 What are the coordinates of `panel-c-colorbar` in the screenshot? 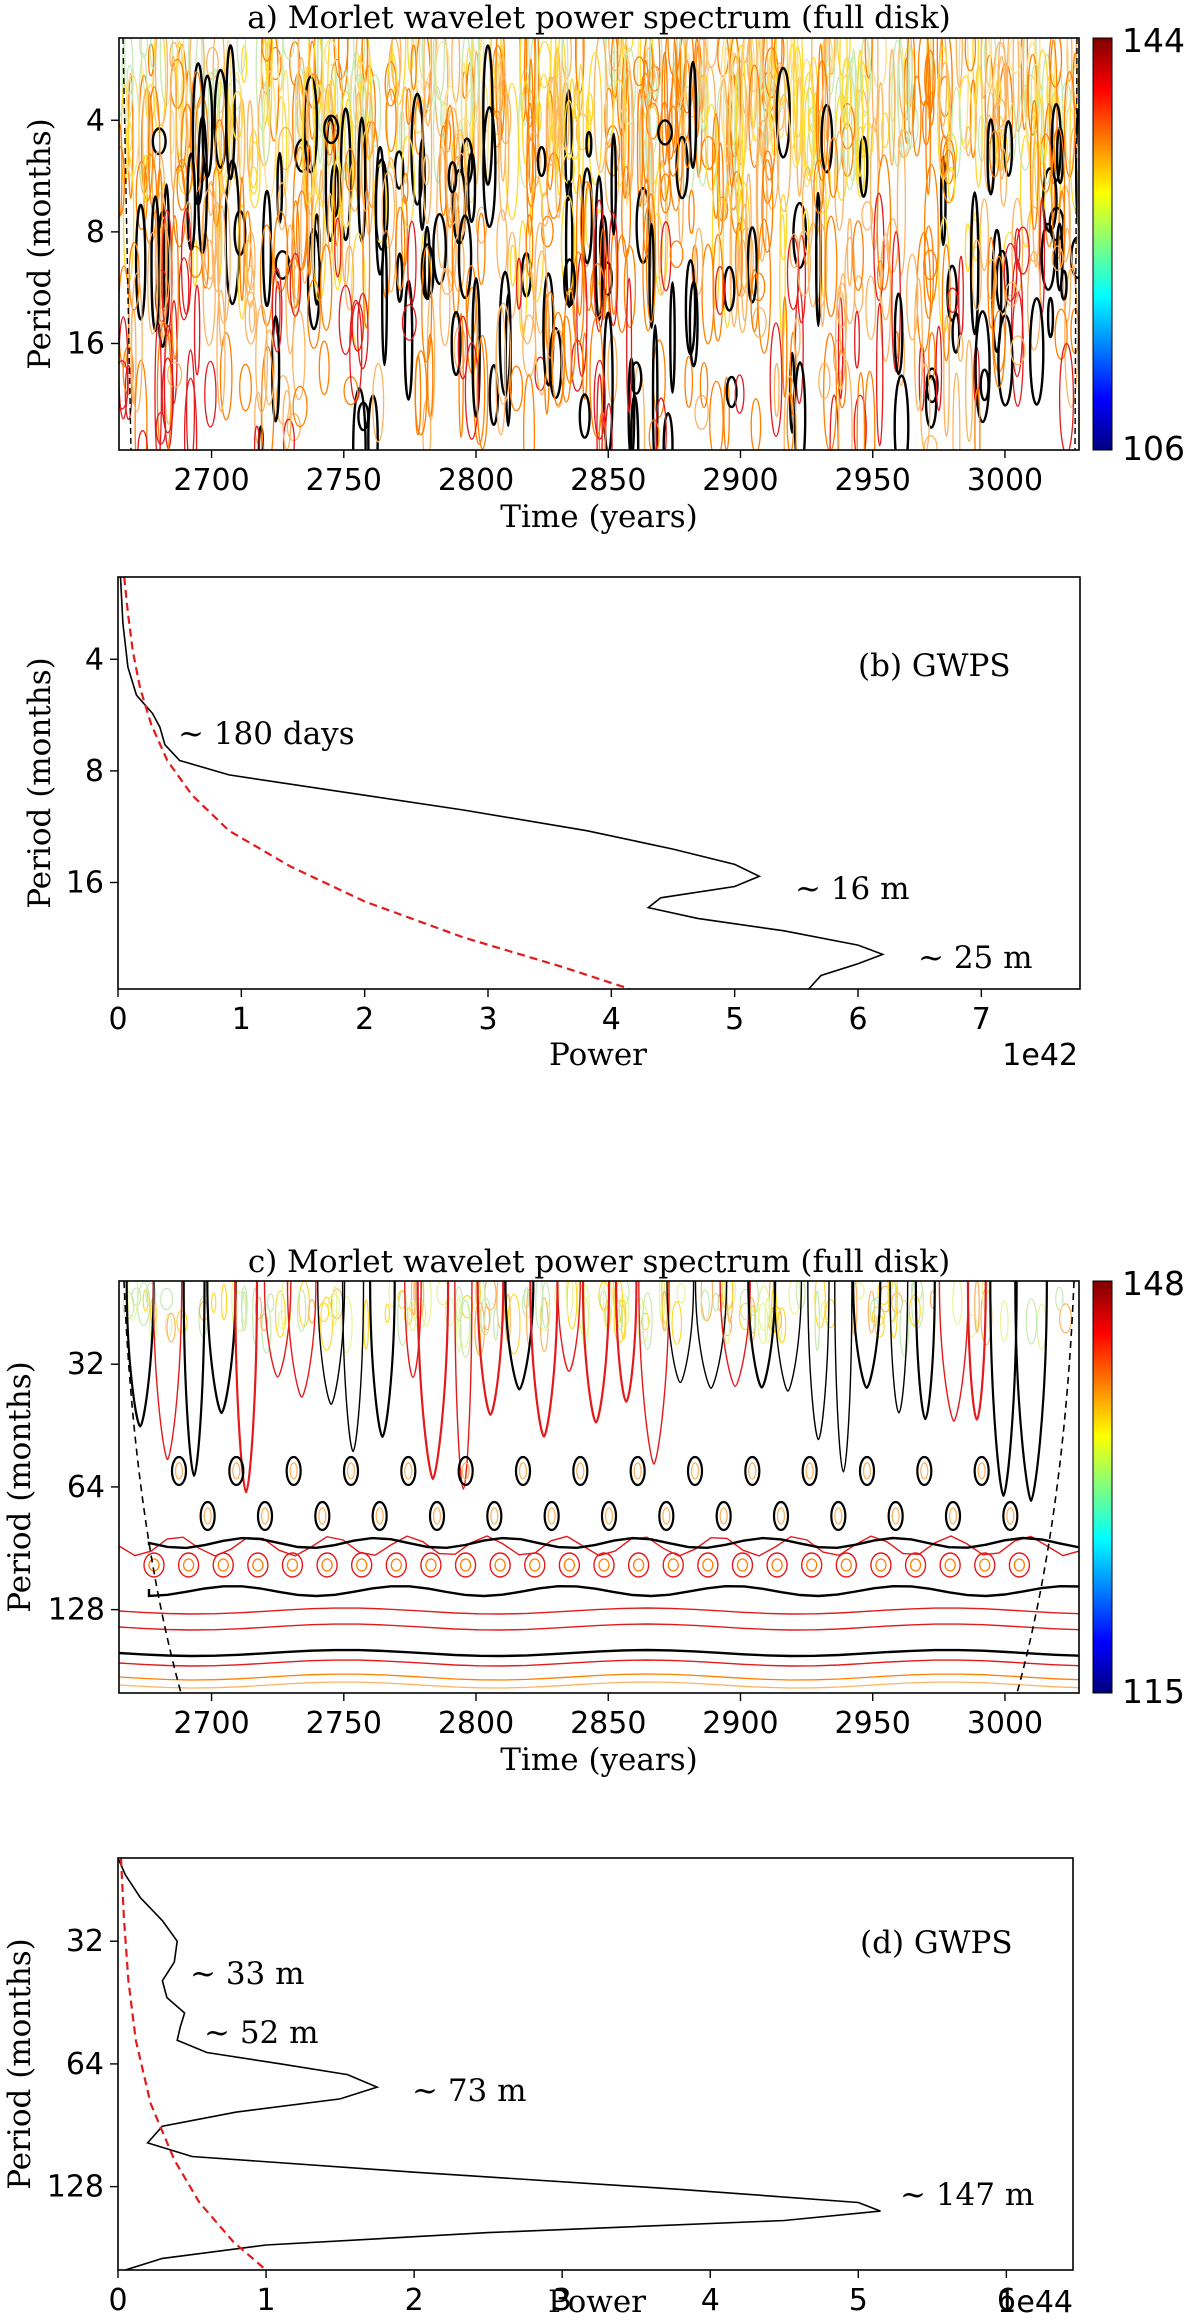 It's located at (1102, 1487).